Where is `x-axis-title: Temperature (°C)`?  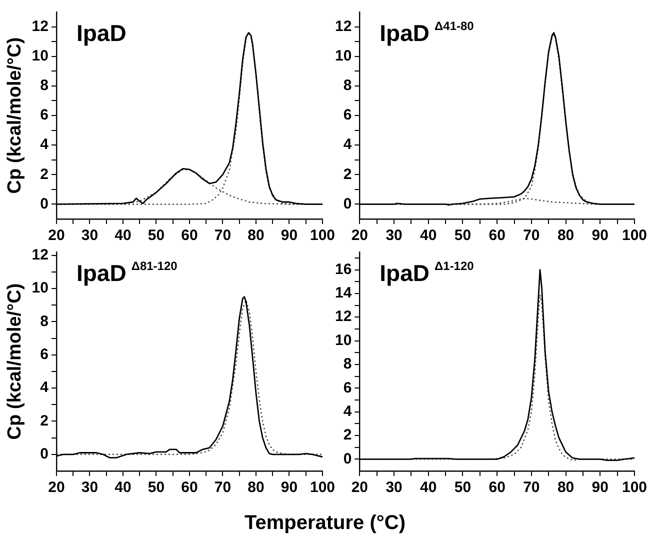 x-axis-title: Temperature (°C) is located at coordinates (325, 523).